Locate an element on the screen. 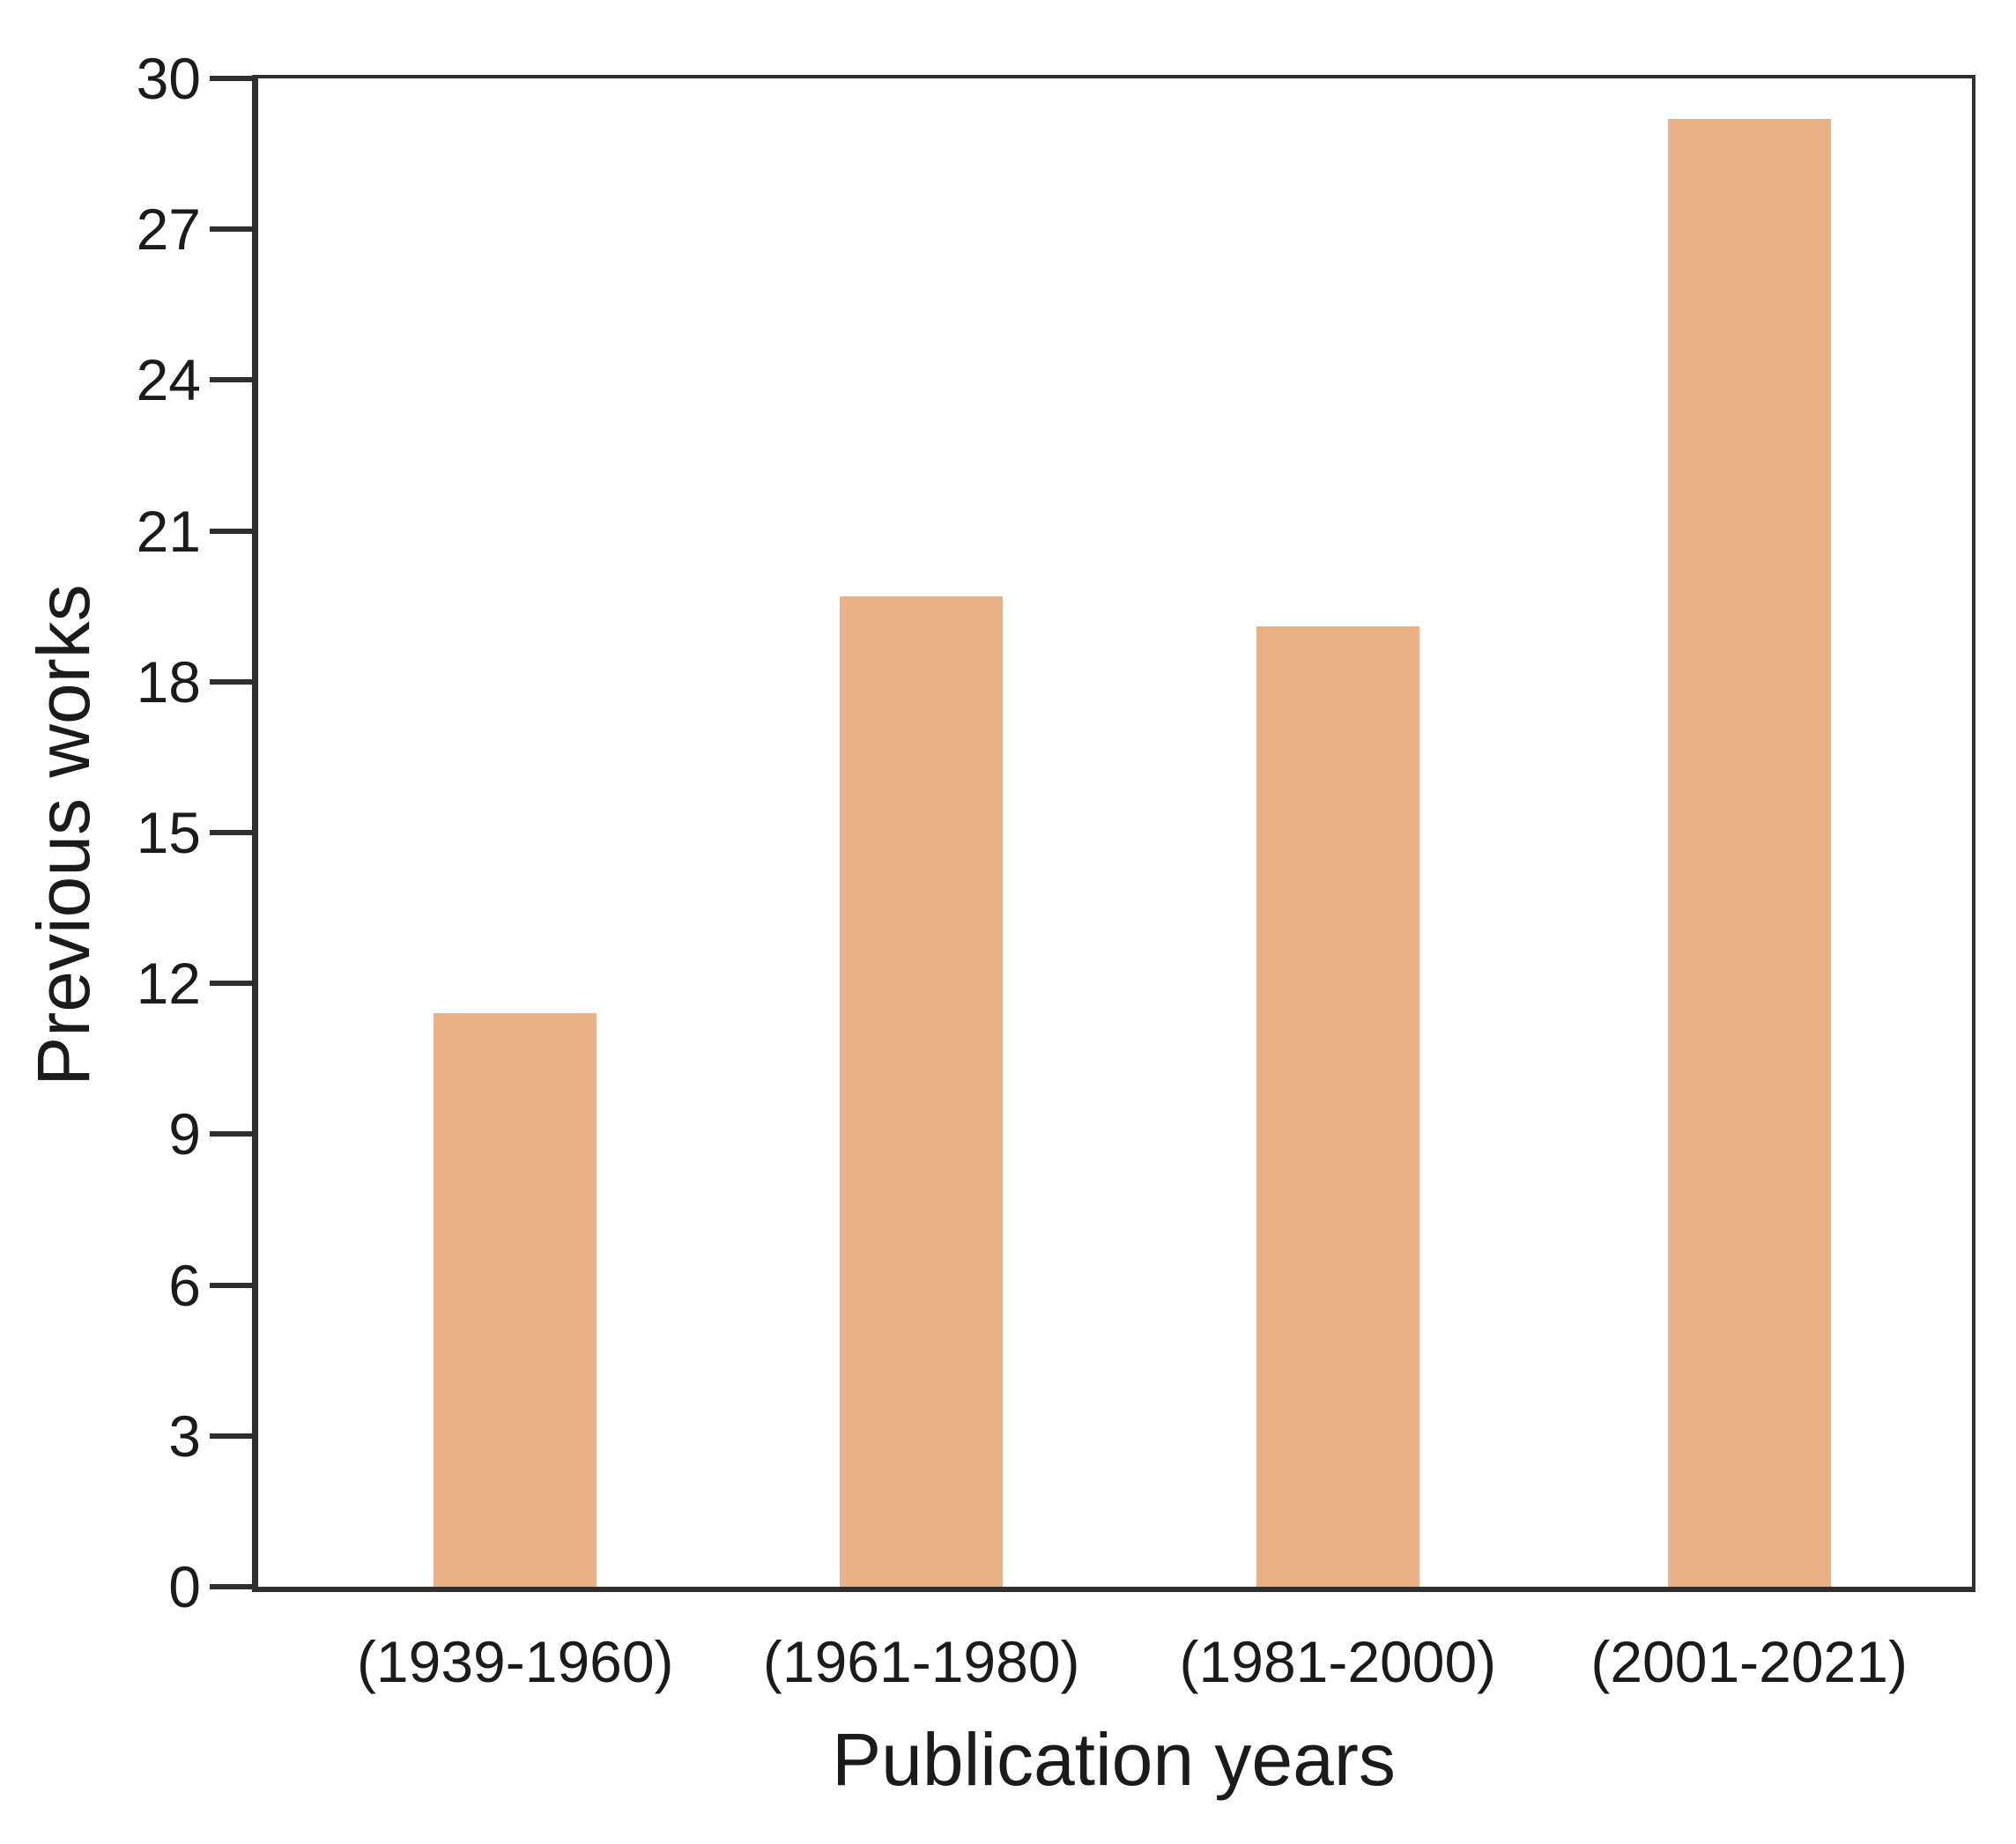 This screenshot has width=2016, height=1844. y-tick-label: 27 is located at coordinates (168, 229).